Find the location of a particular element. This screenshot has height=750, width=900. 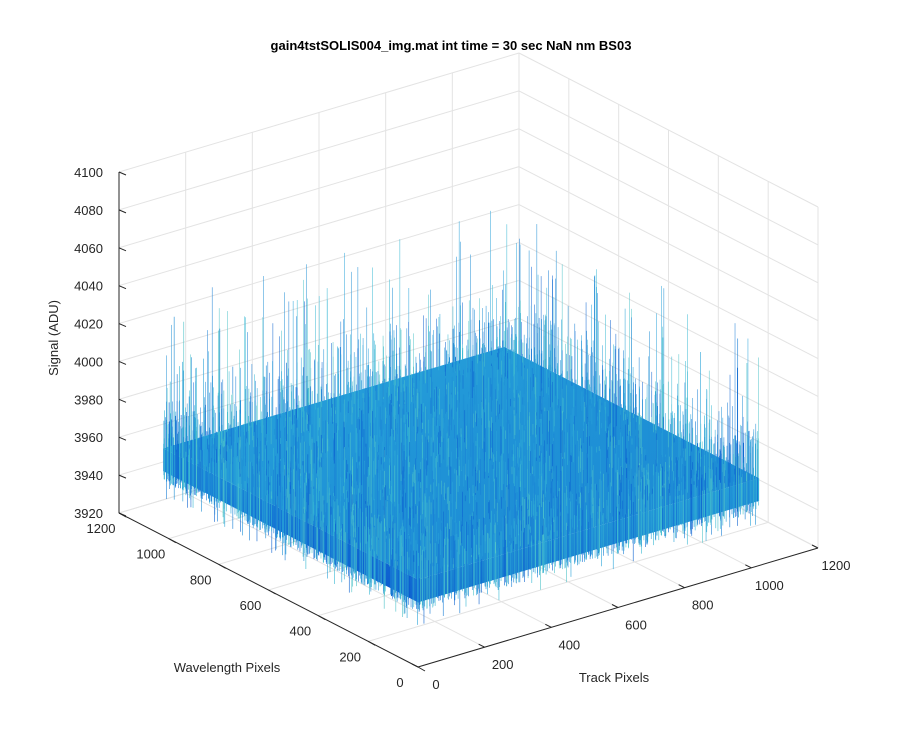

z-tick-label: 3960 is located at coordinates (88, 437).